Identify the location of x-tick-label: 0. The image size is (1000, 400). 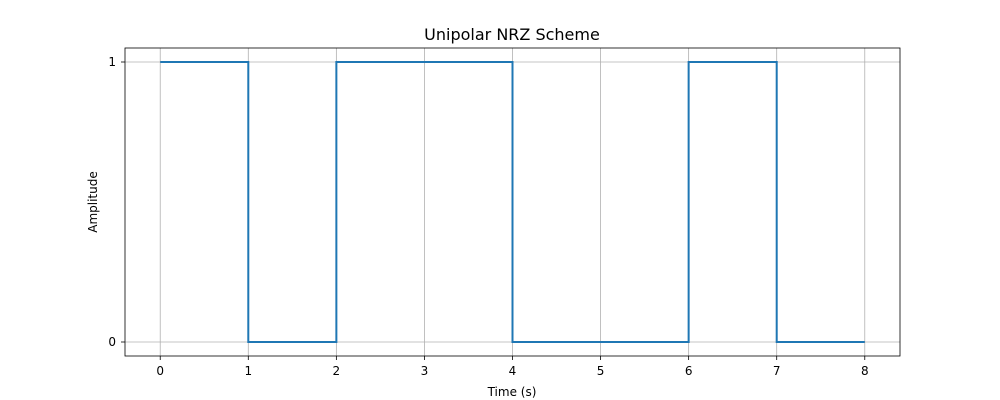
(160, 371).